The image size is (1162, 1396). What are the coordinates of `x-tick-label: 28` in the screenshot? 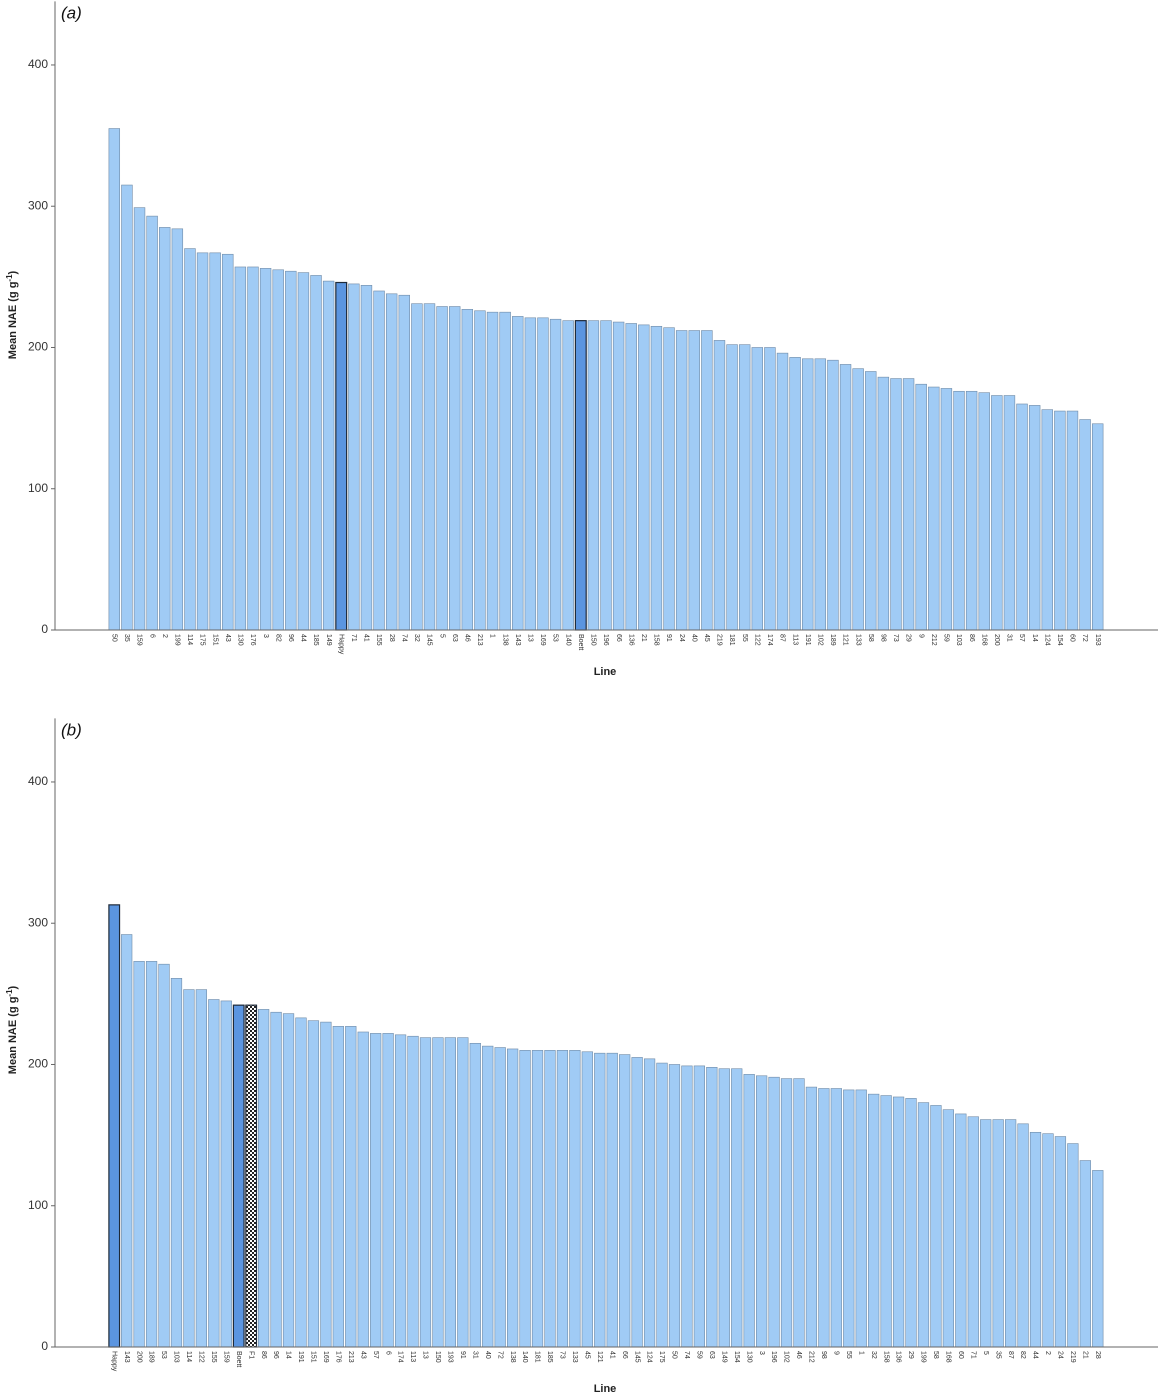 It's located at (1097, 1355).